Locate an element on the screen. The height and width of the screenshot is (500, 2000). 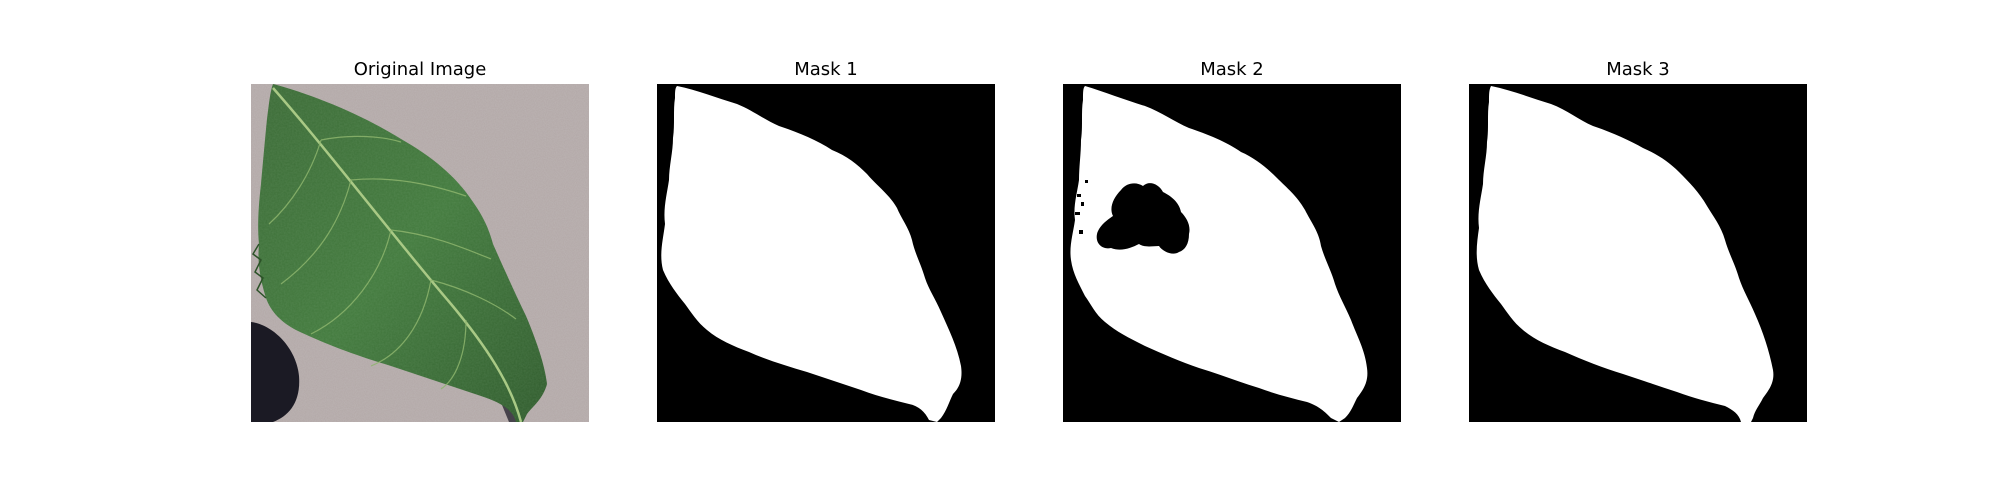
mask-2-leaf-region is located at coordinates (1219, 254).